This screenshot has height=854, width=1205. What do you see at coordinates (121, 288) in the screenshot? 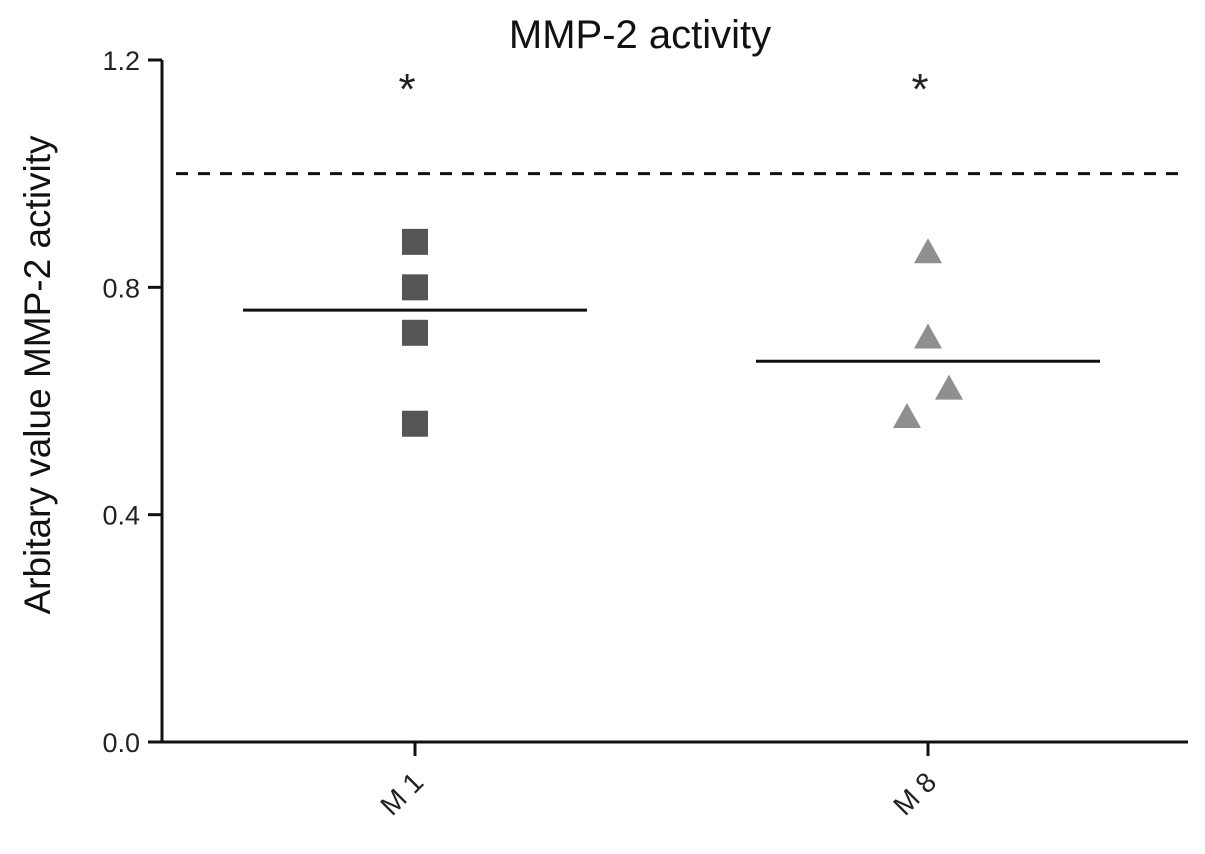
I see `y-tick-label: 0.8` at bounding box center [121, 288].